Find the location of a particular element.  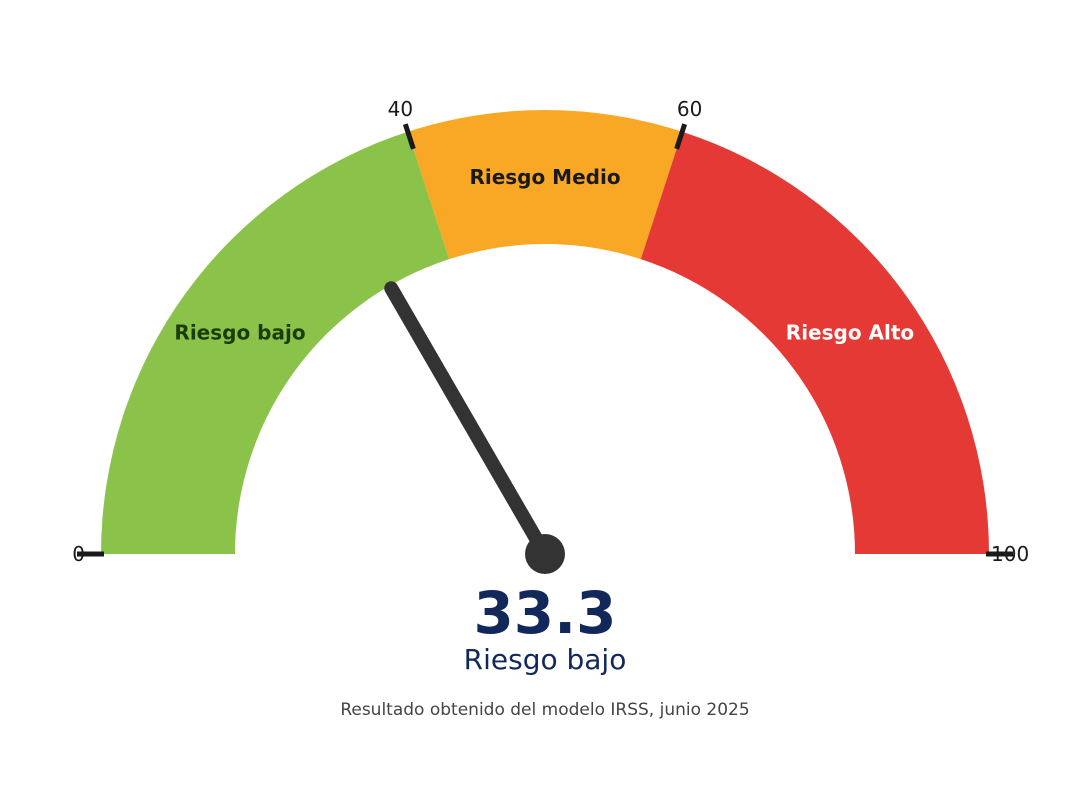

gauge-needle-hub is located at coordinates (545, 554).